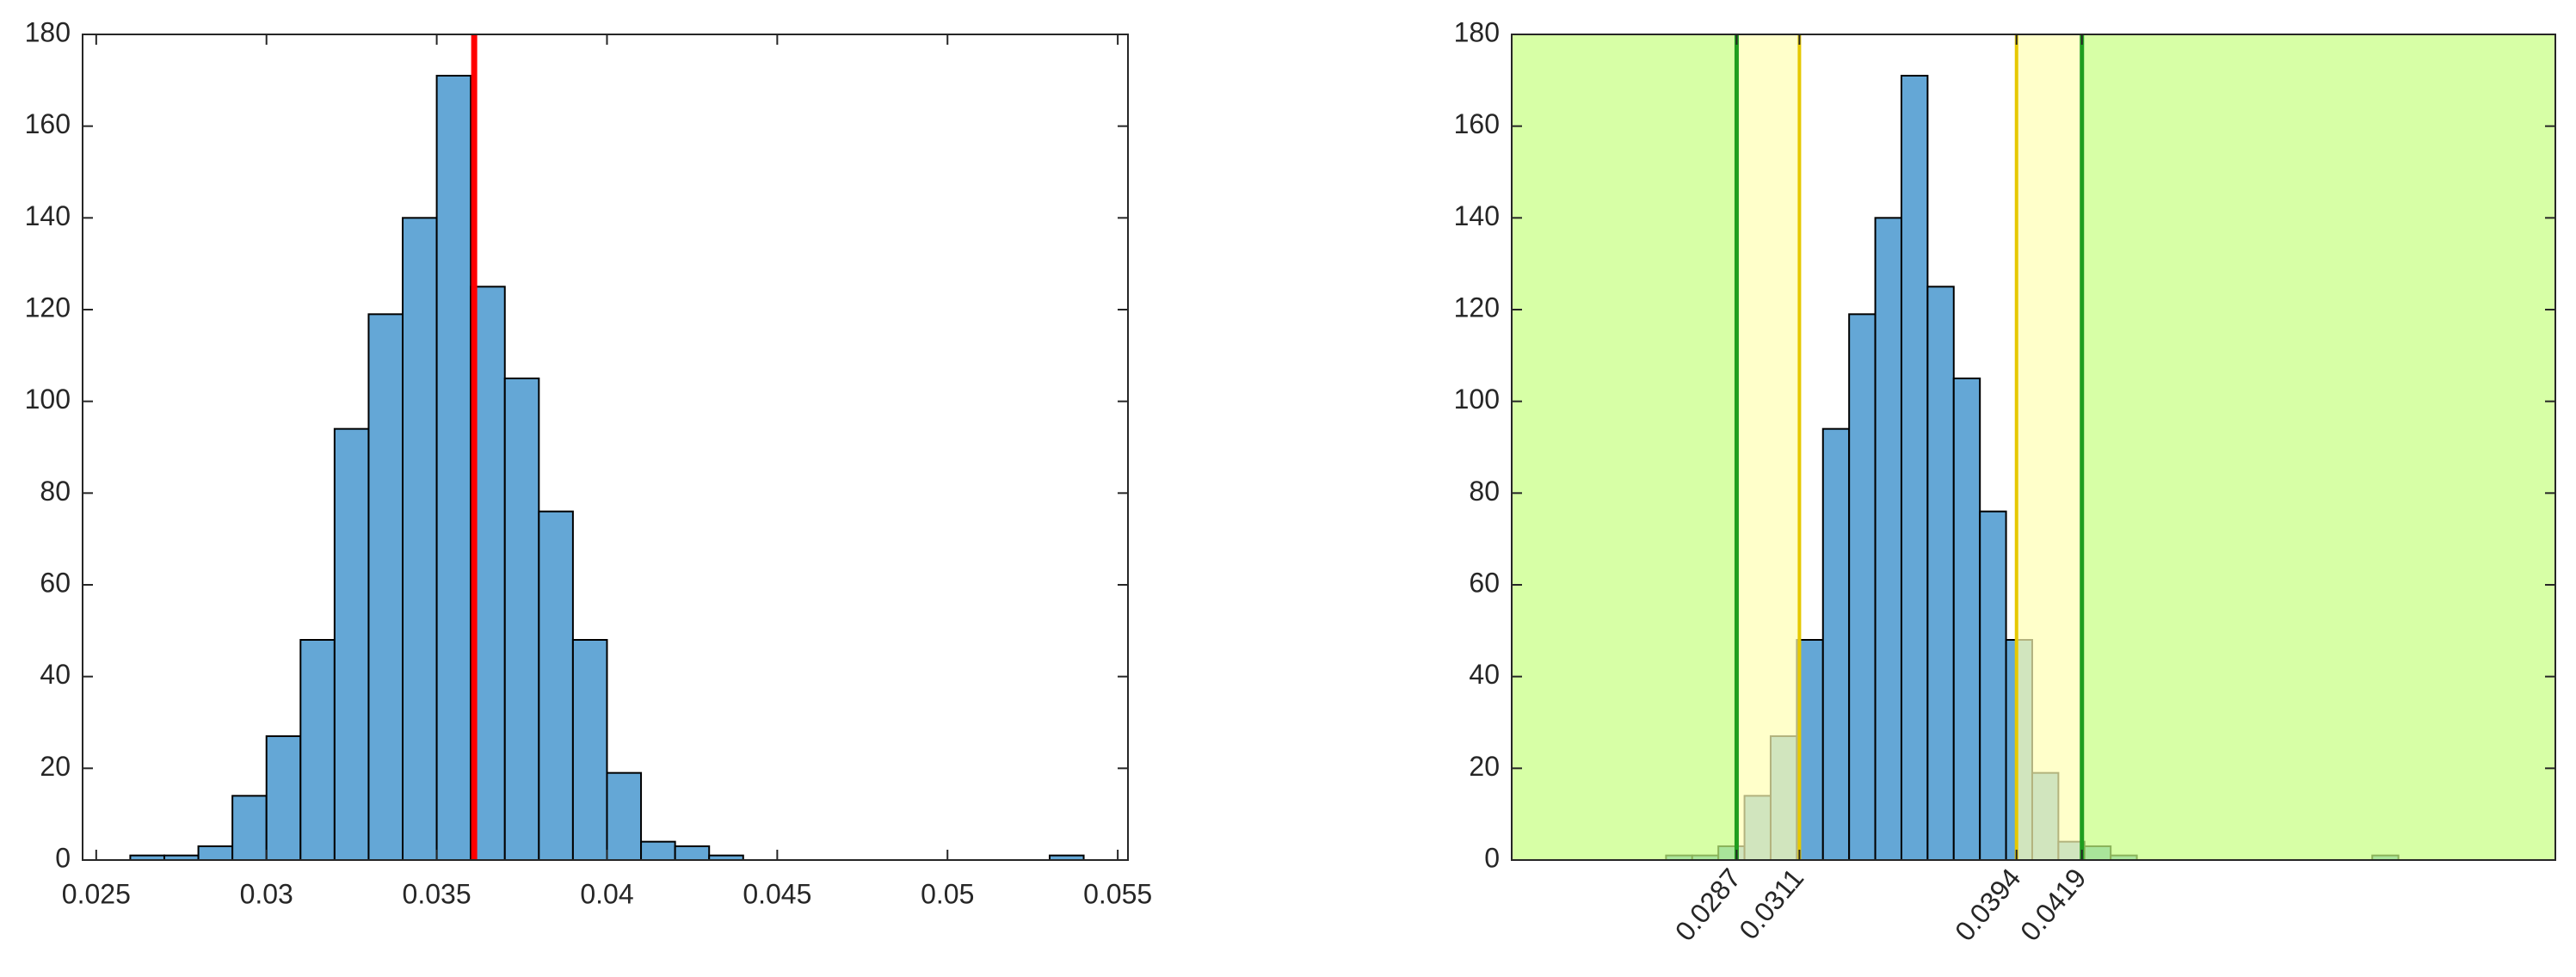 The width and height of the screenshot is (2576, 977). Describe the element at coordinates (606, 893) in the screenshot. I see `x-tick-label: 0.04` at that location.